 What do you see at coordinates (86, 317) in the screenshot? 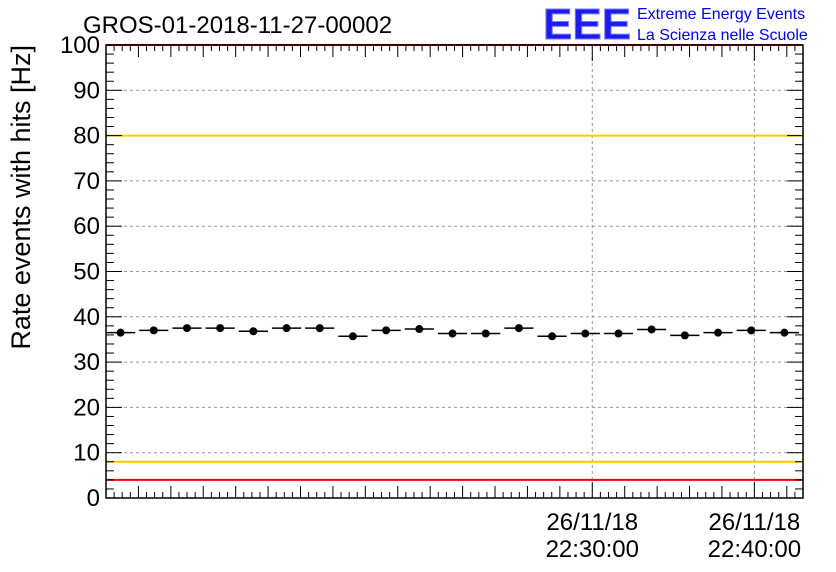
I see `y-tick-label: 40` at bounding box center [86, 317].